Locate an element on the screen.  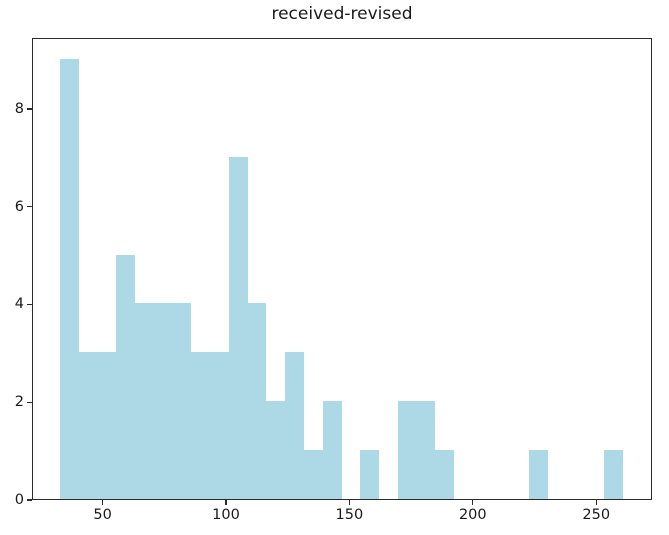
y-tick-label: 6 is located at coordinates (19, 206).